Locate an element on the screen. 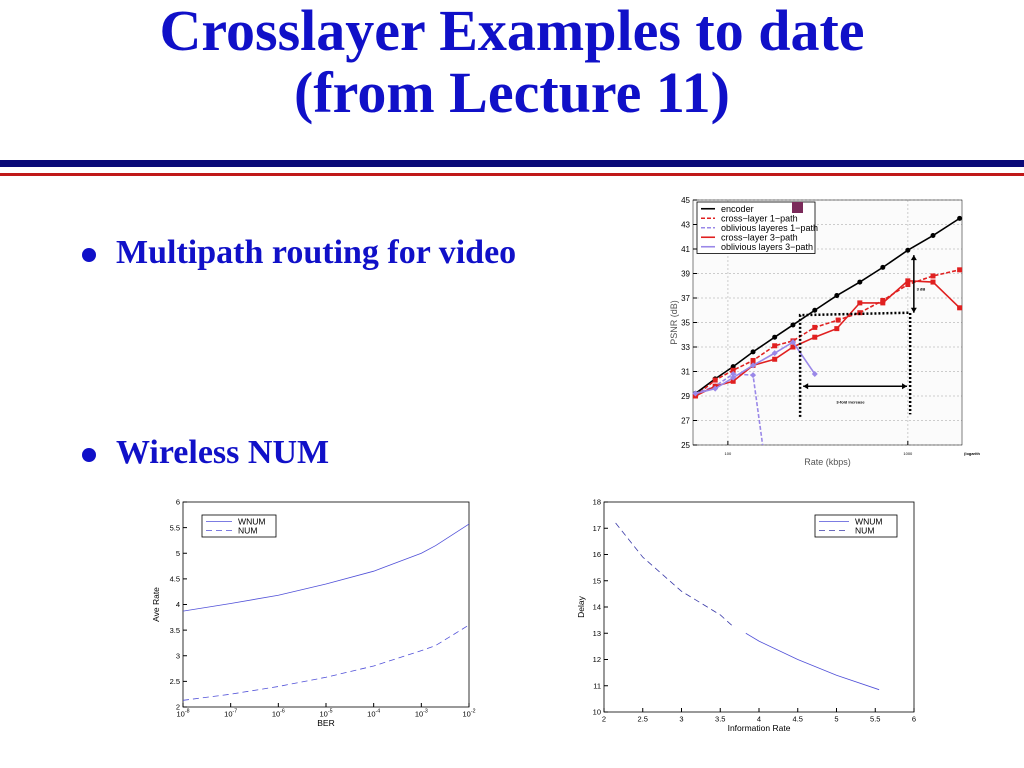 Image resolution: width=1024 pixels, height=768 pixels. y-tick-label: 37 is located at coordinates (685, 298).